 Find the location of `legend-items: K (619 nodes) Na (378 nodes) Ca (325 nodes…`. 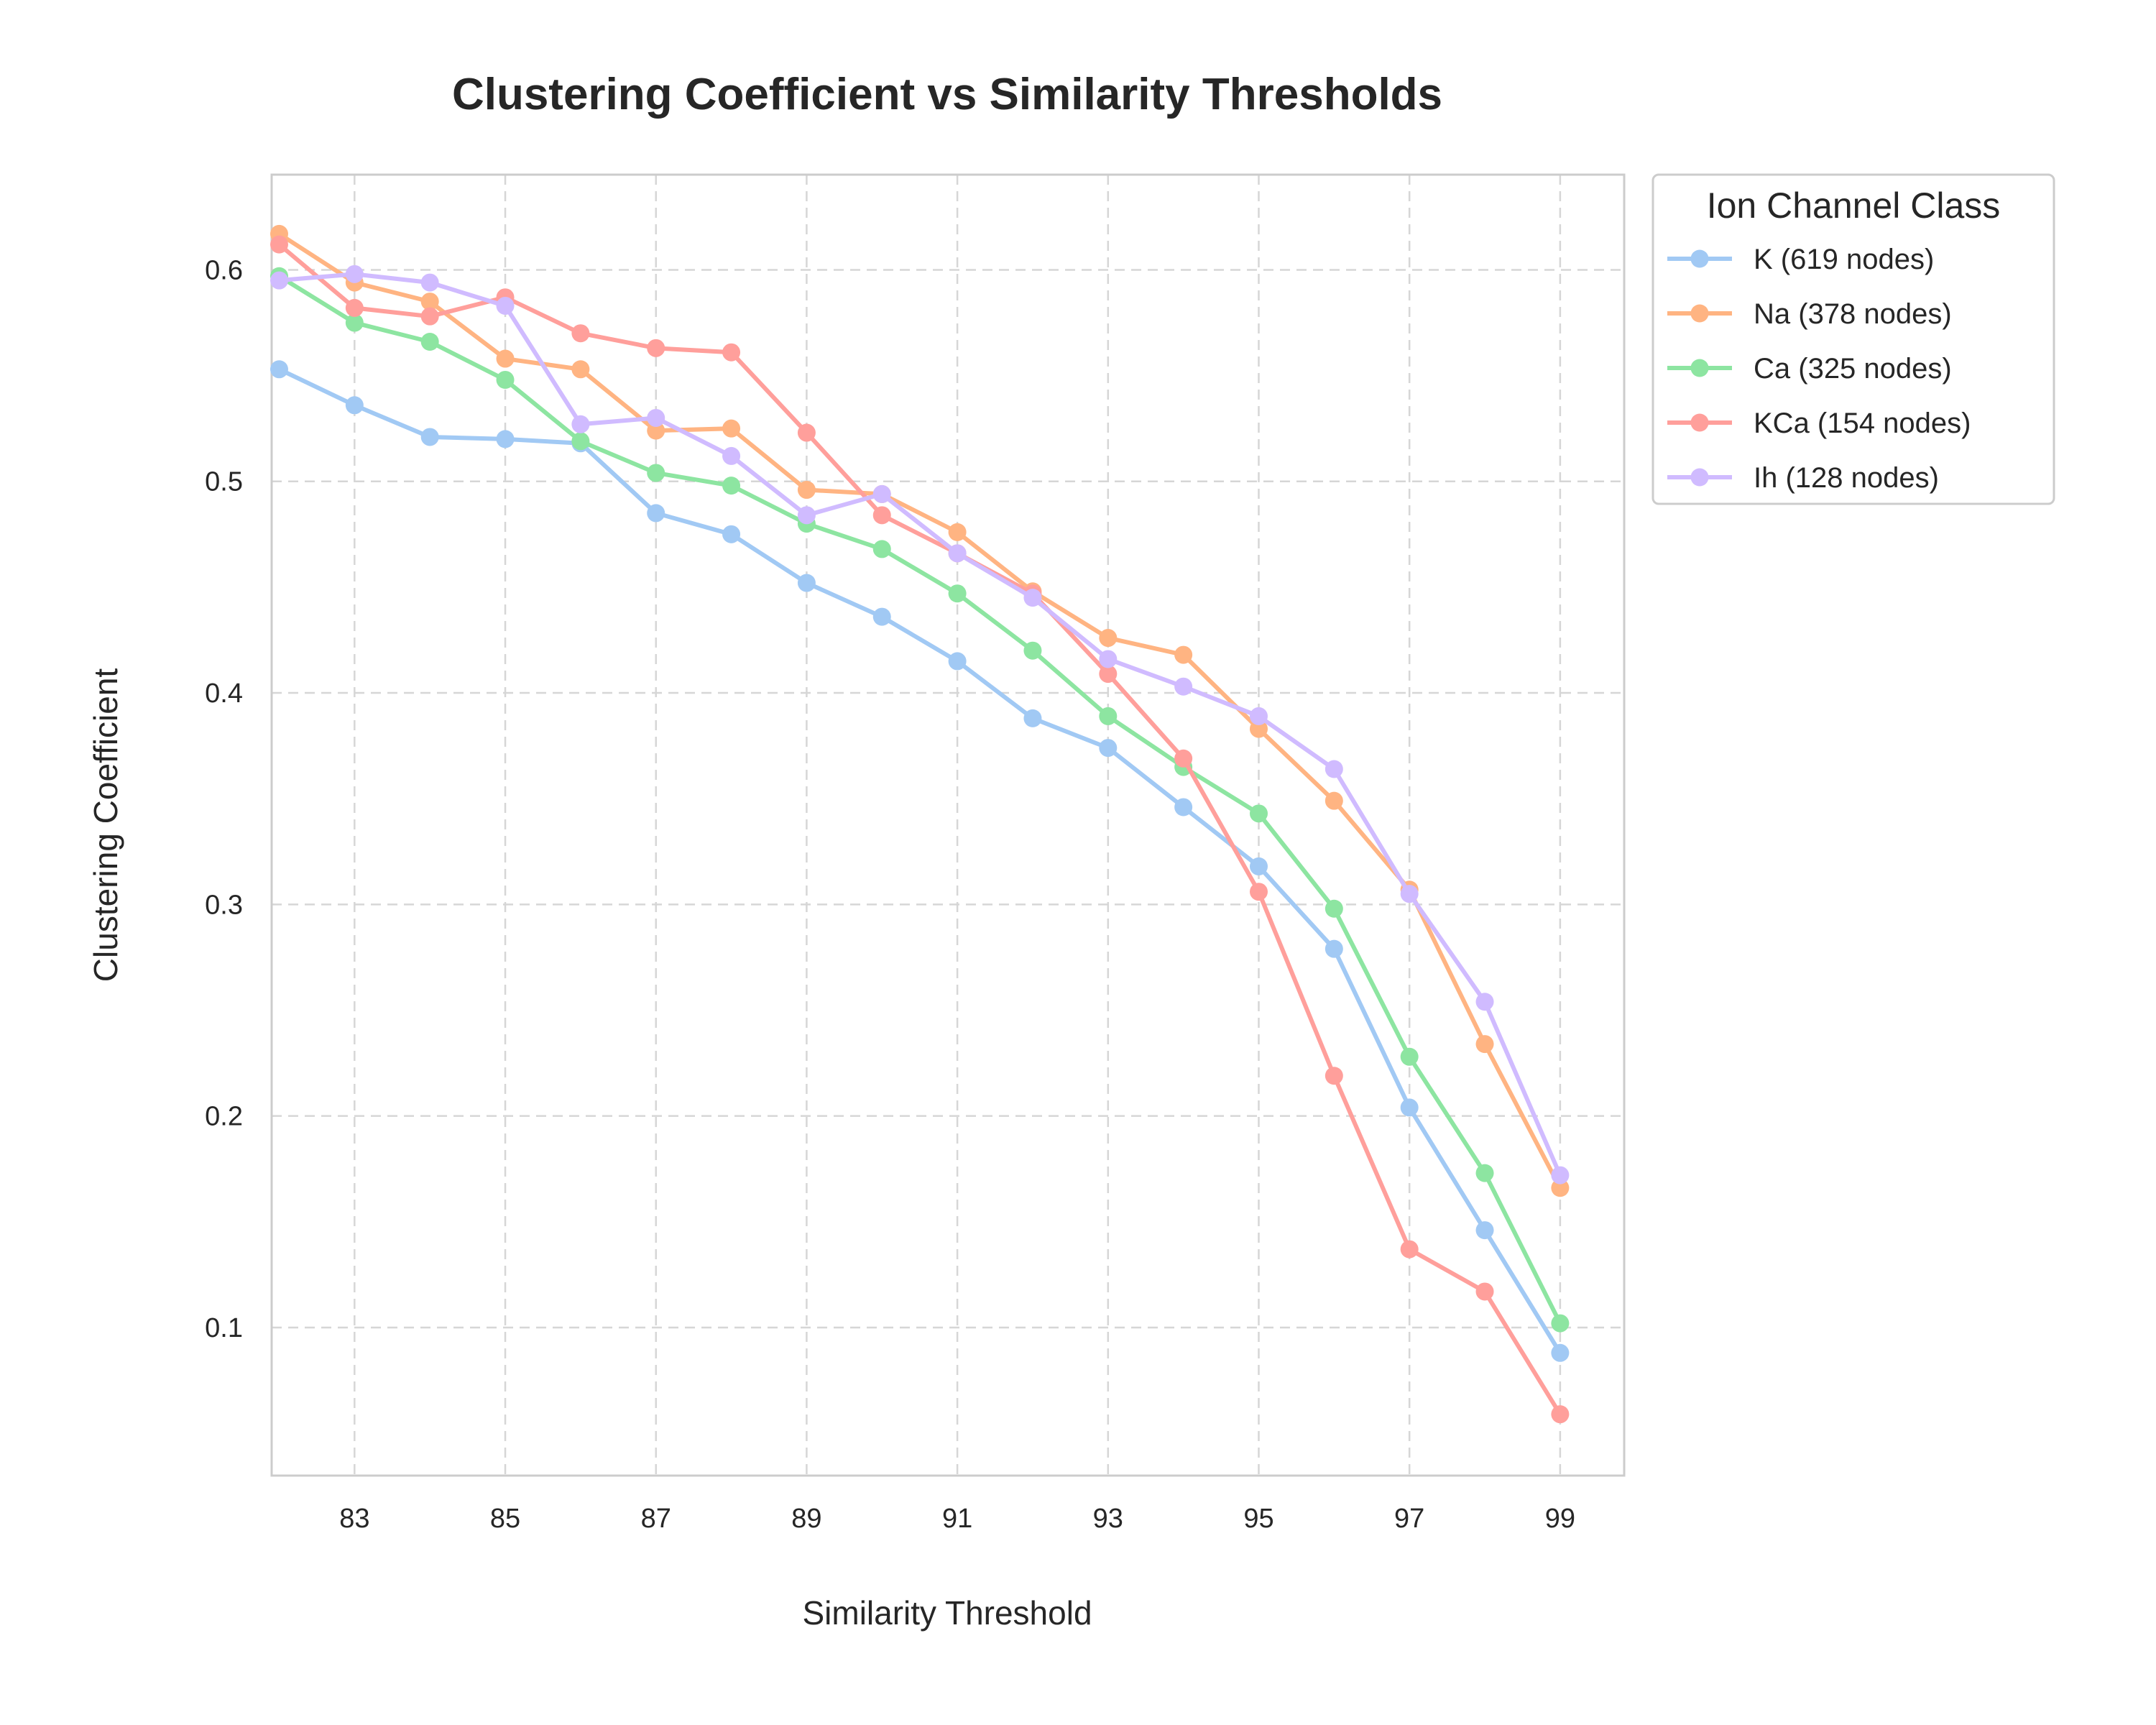

legend-items: K (619 nodes) Na (378 nodes) Ca (325 nodes… is located at coordinates (1819, 369).